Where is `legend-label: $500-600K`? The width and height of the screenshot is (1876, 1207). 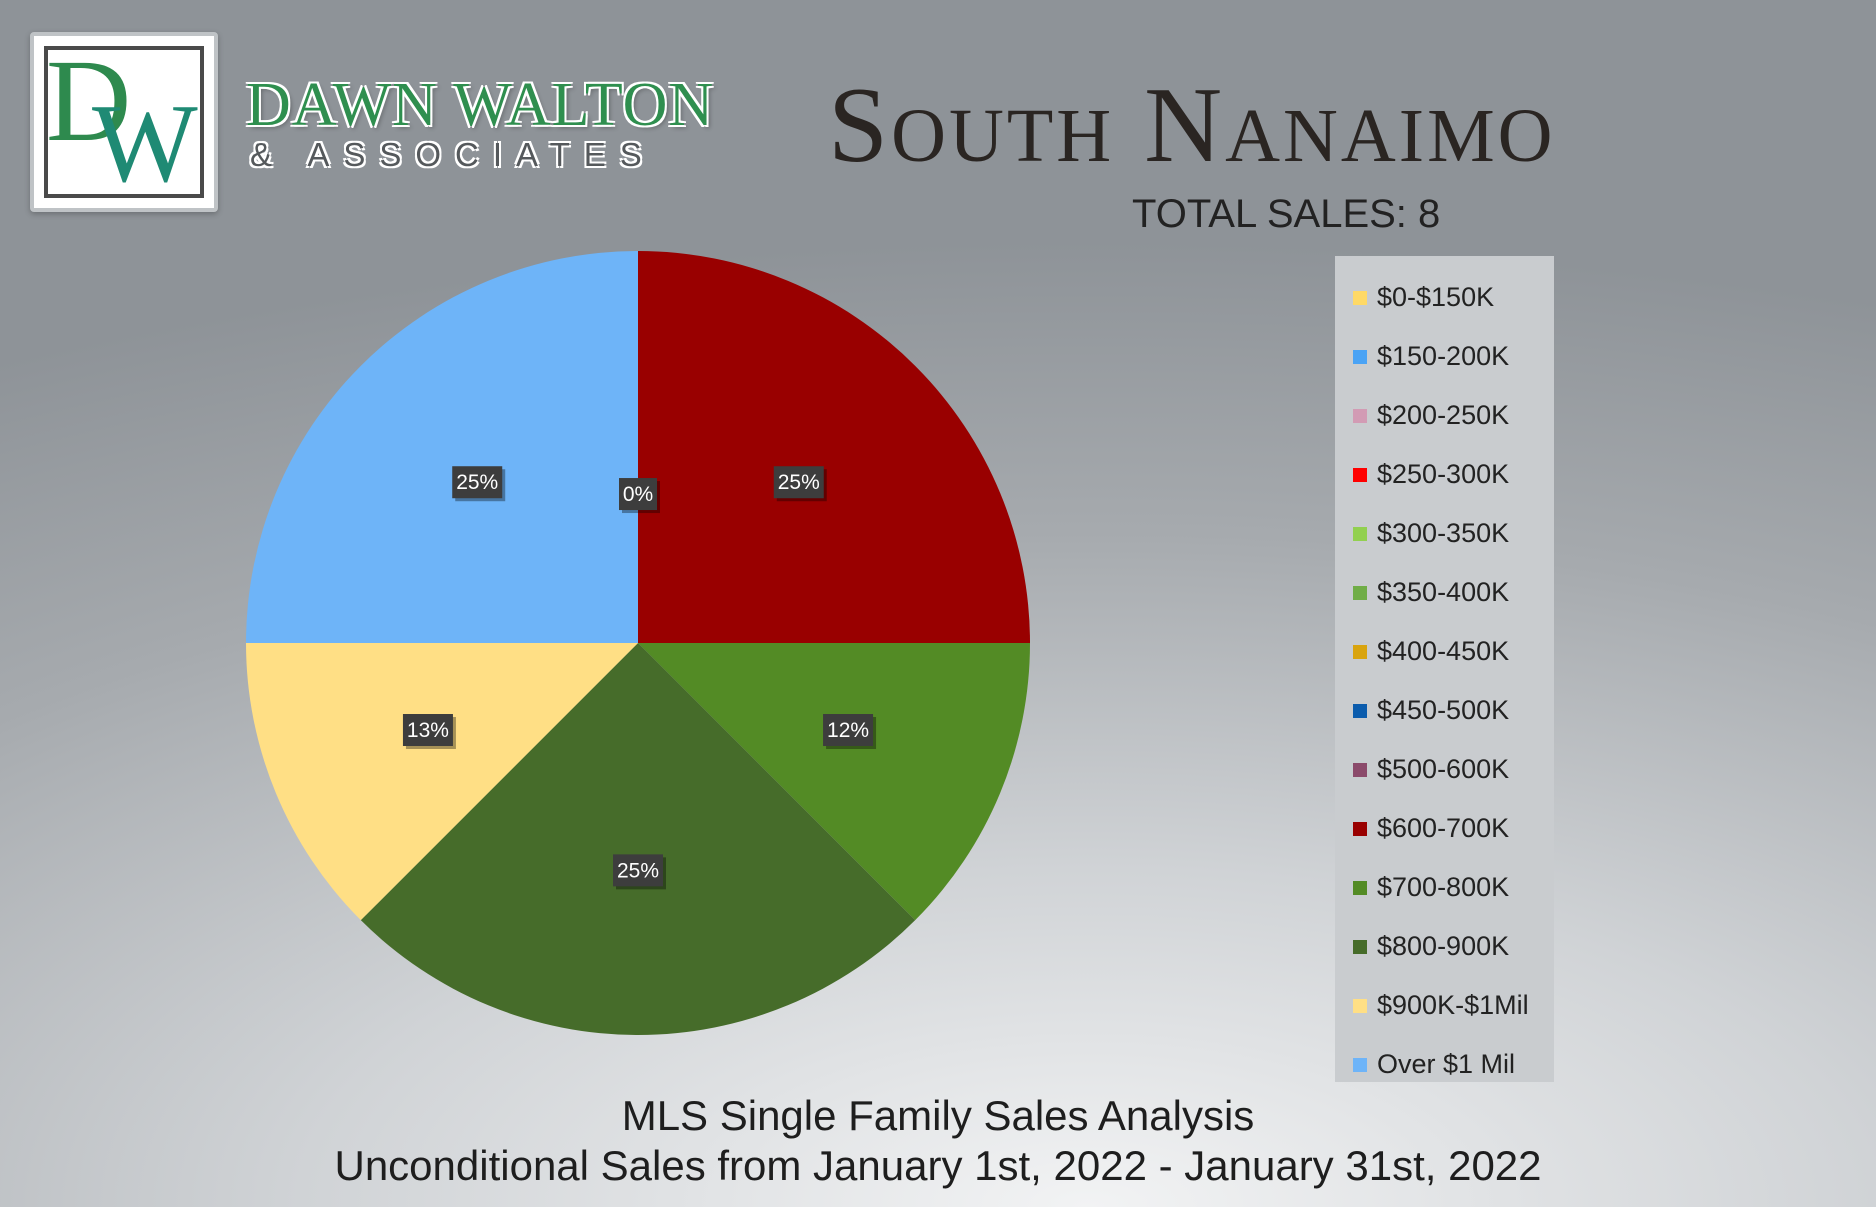
legend-label: $500-600K is located at coordinates (1443, 769).